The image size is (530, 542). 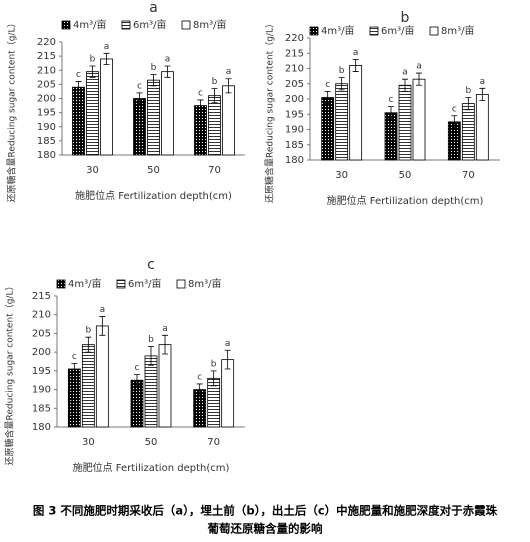 What do you see at coordinates (149, 24) in the screenshot?
I see `legend-label: 6m³/亩` at bounding box center [149, 24].